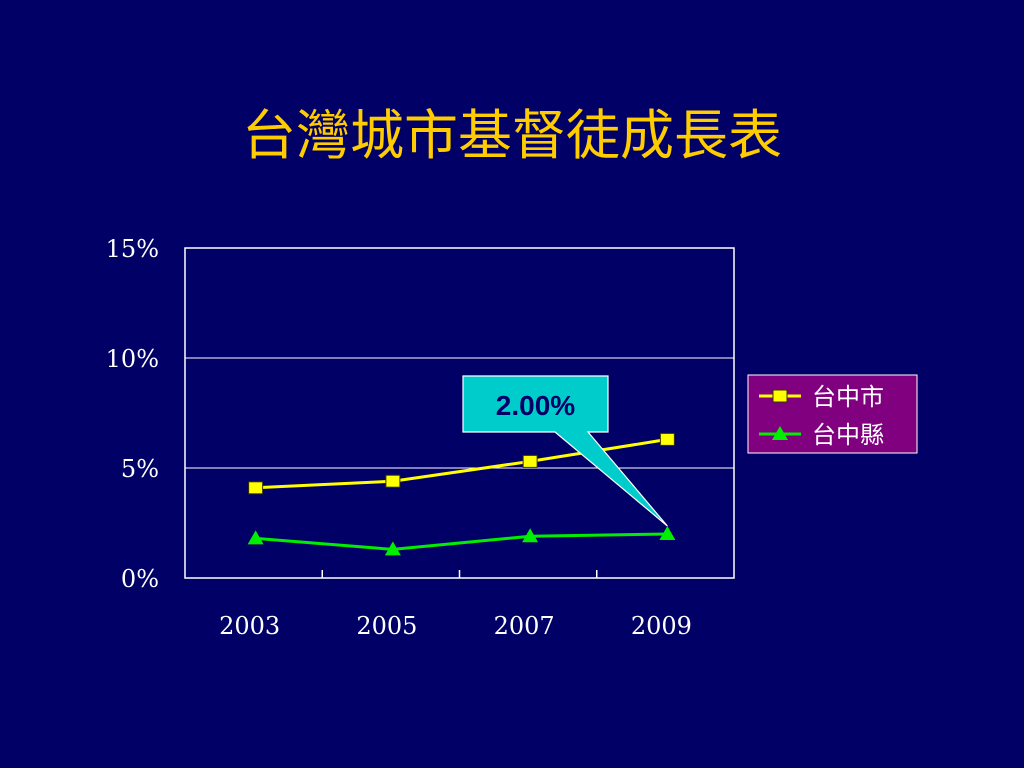 The width and height of the screenshot is (1024, 768). Describe the element at coordinates (661, 626) in the screenshot. I see `x-tick-label: 2009` at that location.